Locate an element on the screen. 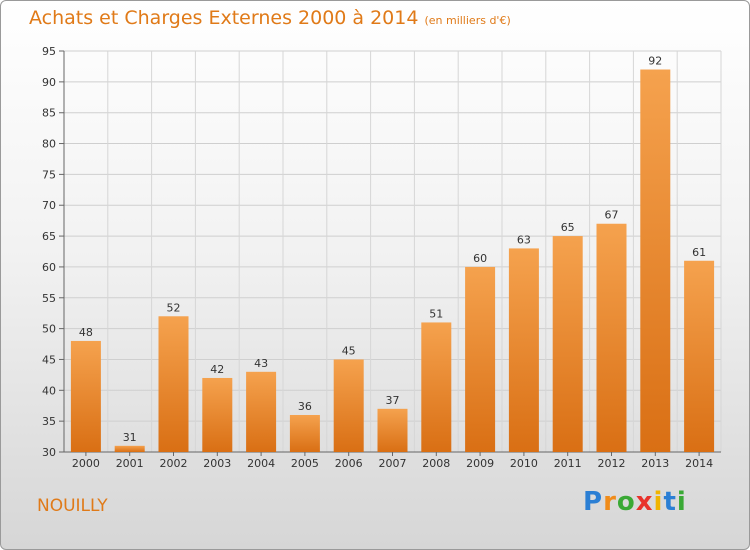 The image size is (750, 550). y-tick-label: 90 is located at coordinates (49, 82).